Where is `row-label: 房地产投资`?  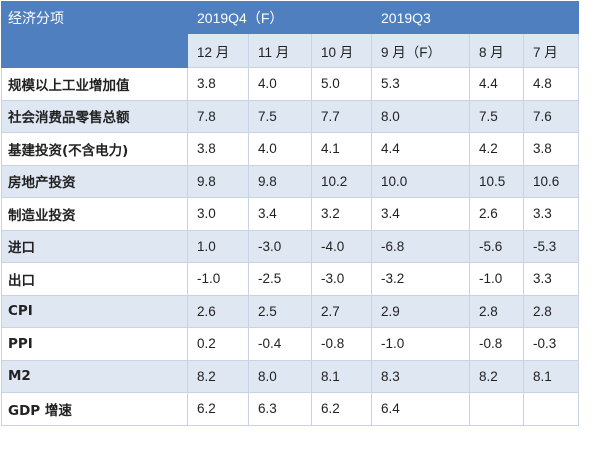
row-label: 房地产投资 is located at coordinates (94, 181).